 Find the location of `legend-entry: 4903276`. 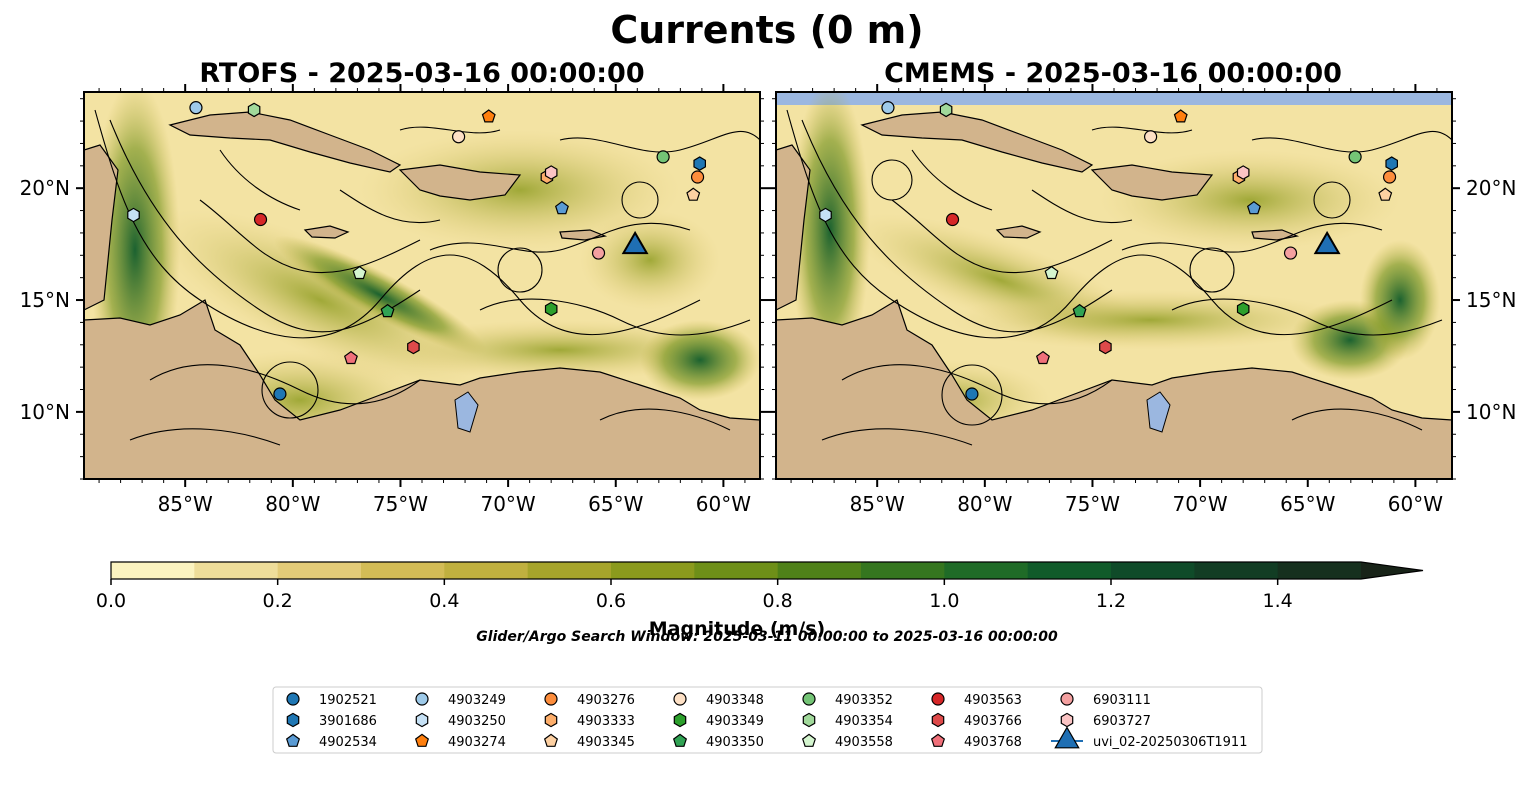

legend-entry: 4903276 is located at coordinates (589, 700).